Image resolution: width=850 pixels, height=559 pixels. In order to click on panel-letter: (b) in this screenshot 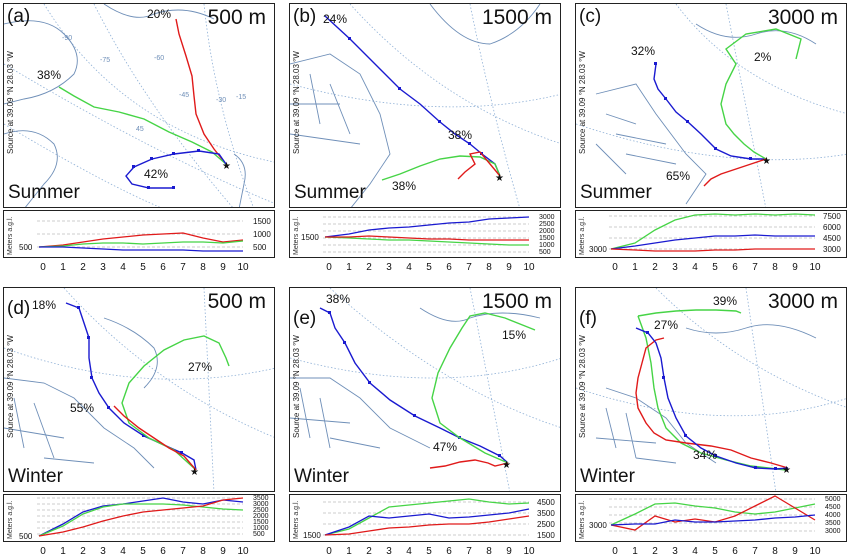, I will do `click(305, 16)`.